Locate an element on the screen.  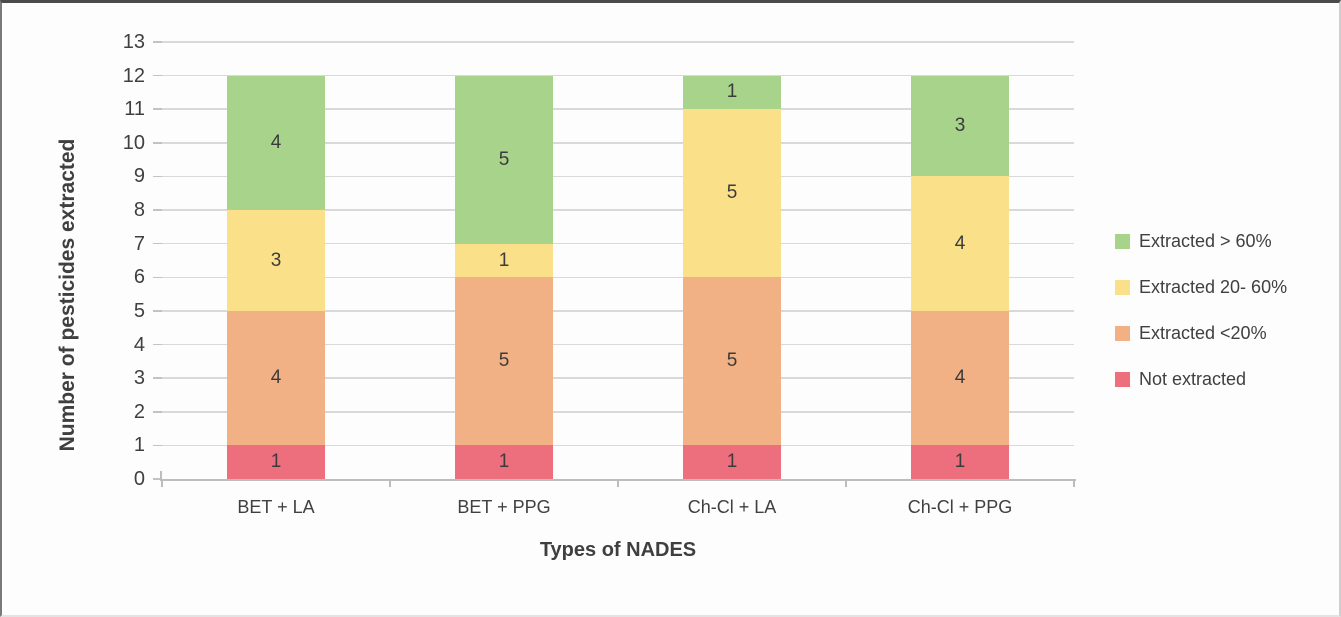
y-axis-tick-label: 0 is located at coordinates (139, 479).